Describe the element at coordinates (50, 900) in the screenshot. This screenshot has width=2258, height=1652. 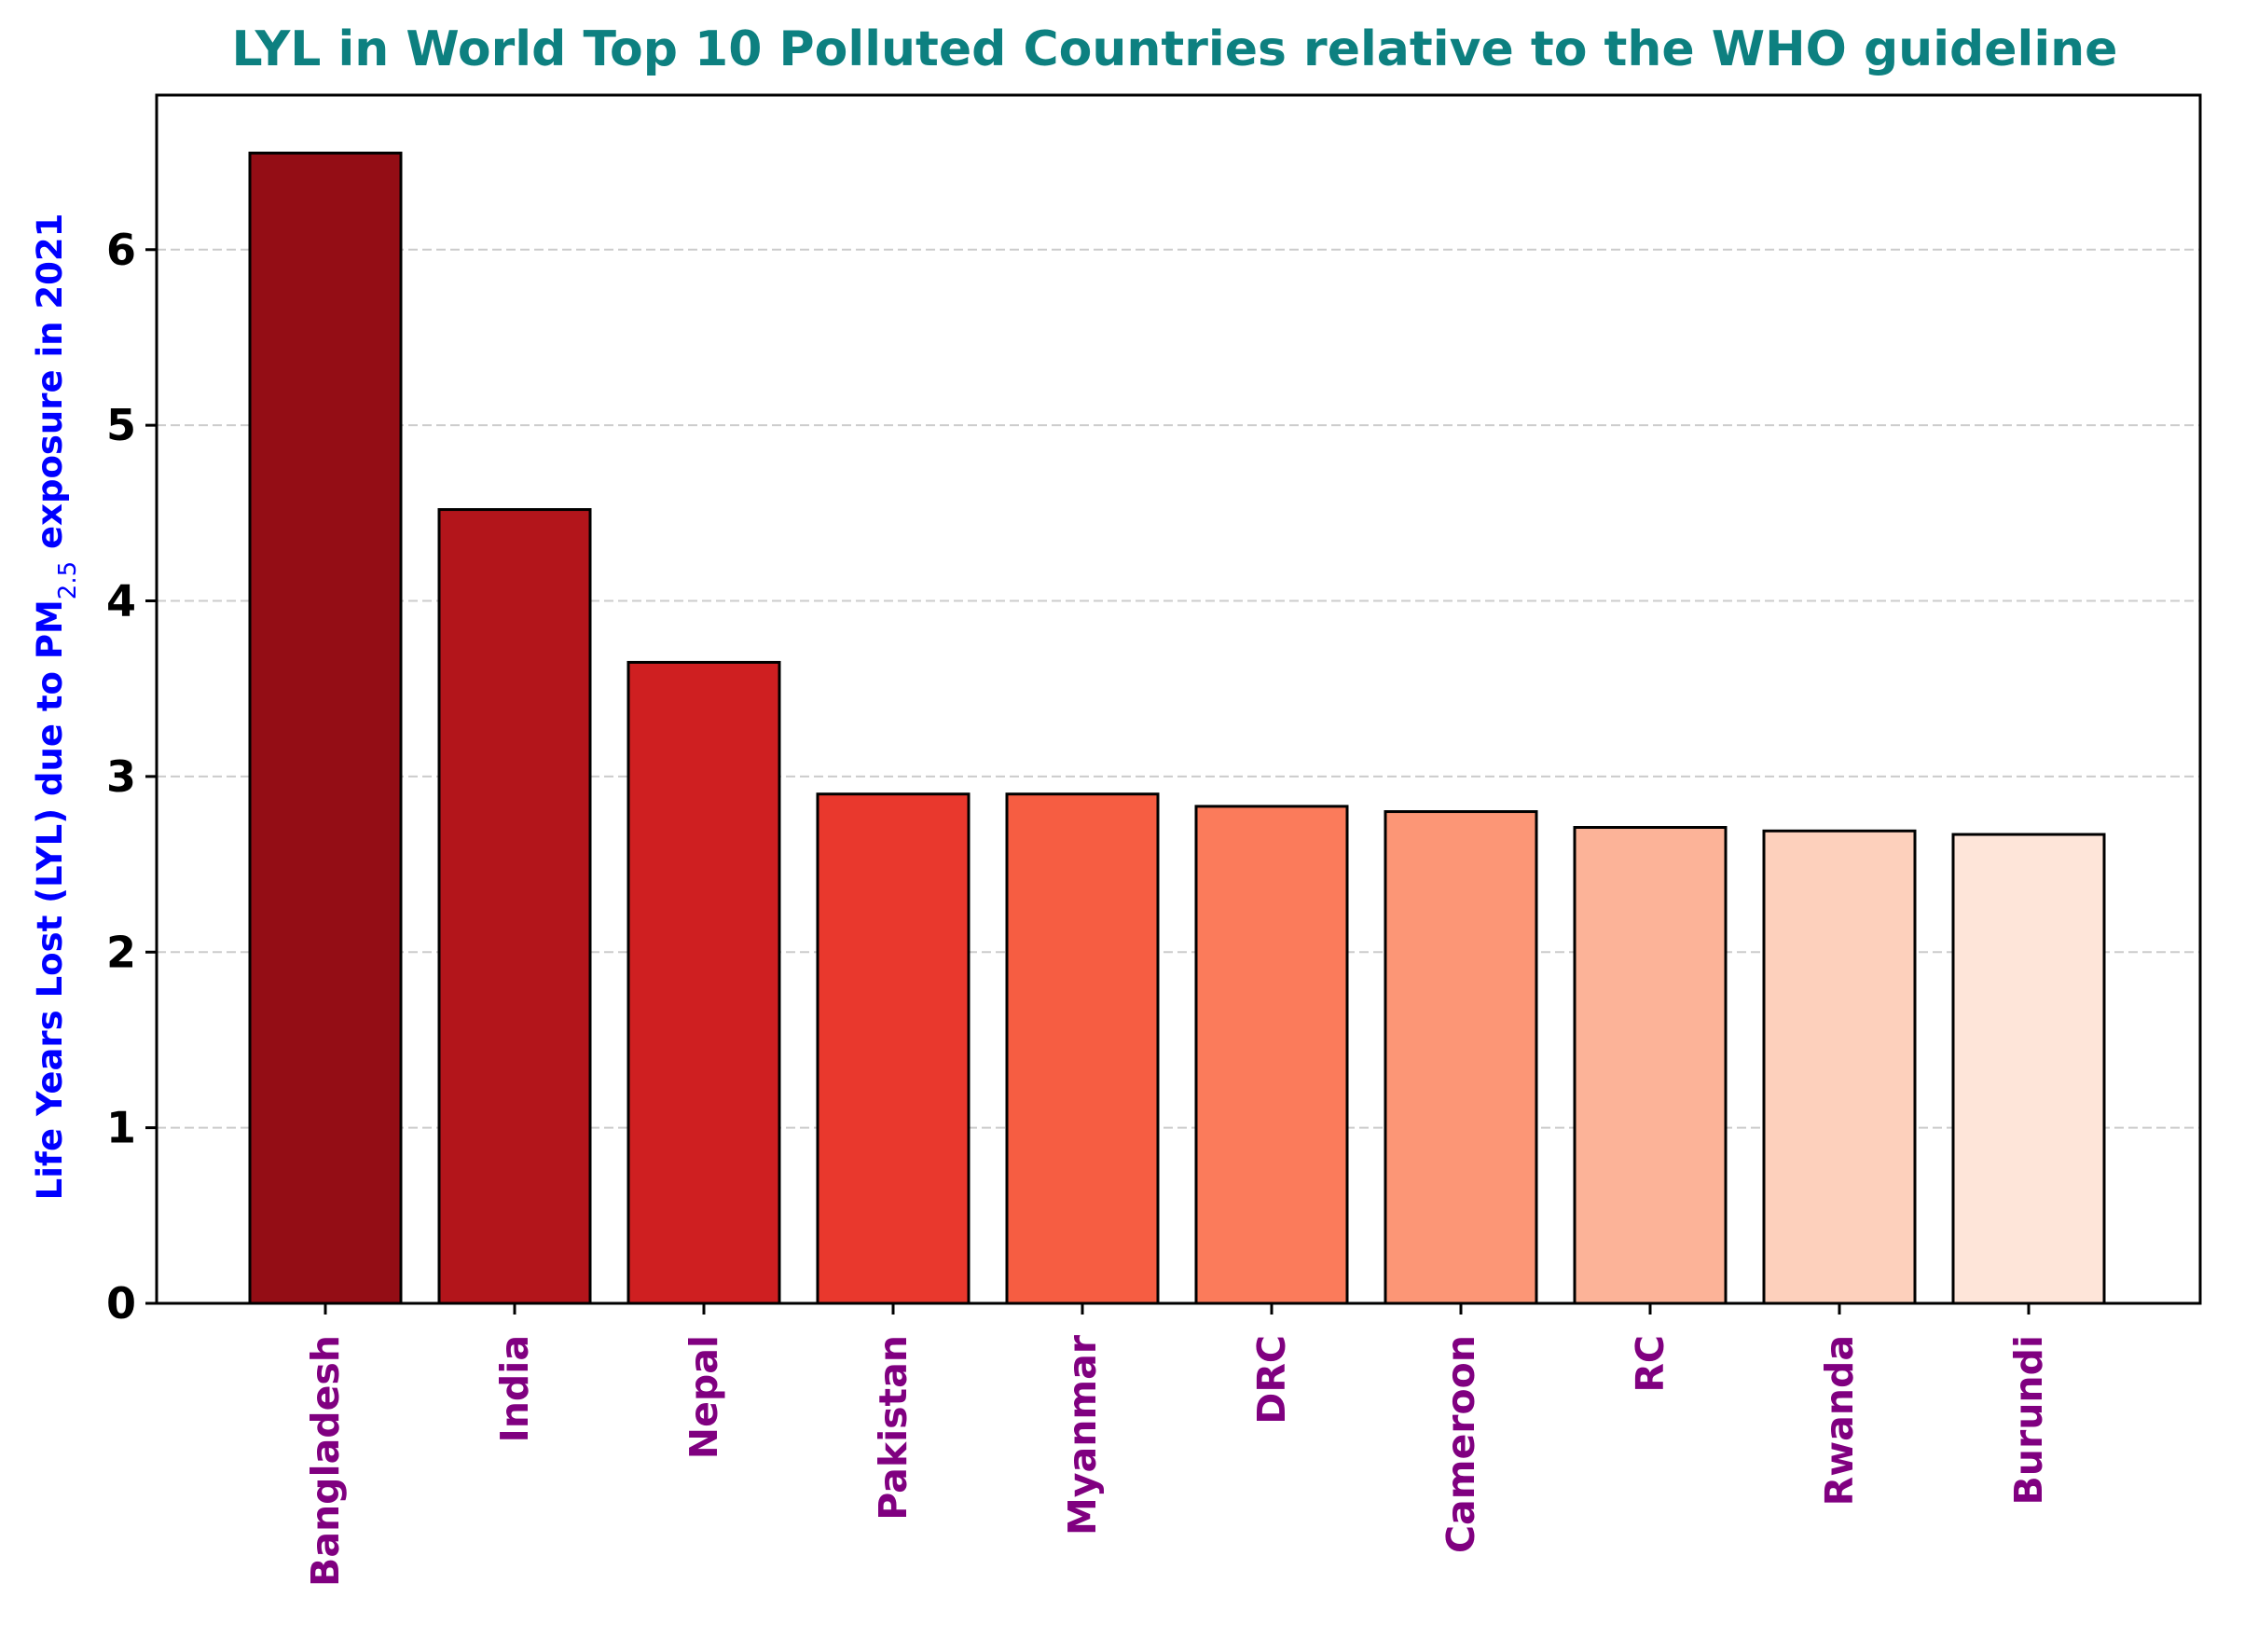
I see `y-axis-label-prefix: Life Years Lost (LYL) due to PM` at that location.